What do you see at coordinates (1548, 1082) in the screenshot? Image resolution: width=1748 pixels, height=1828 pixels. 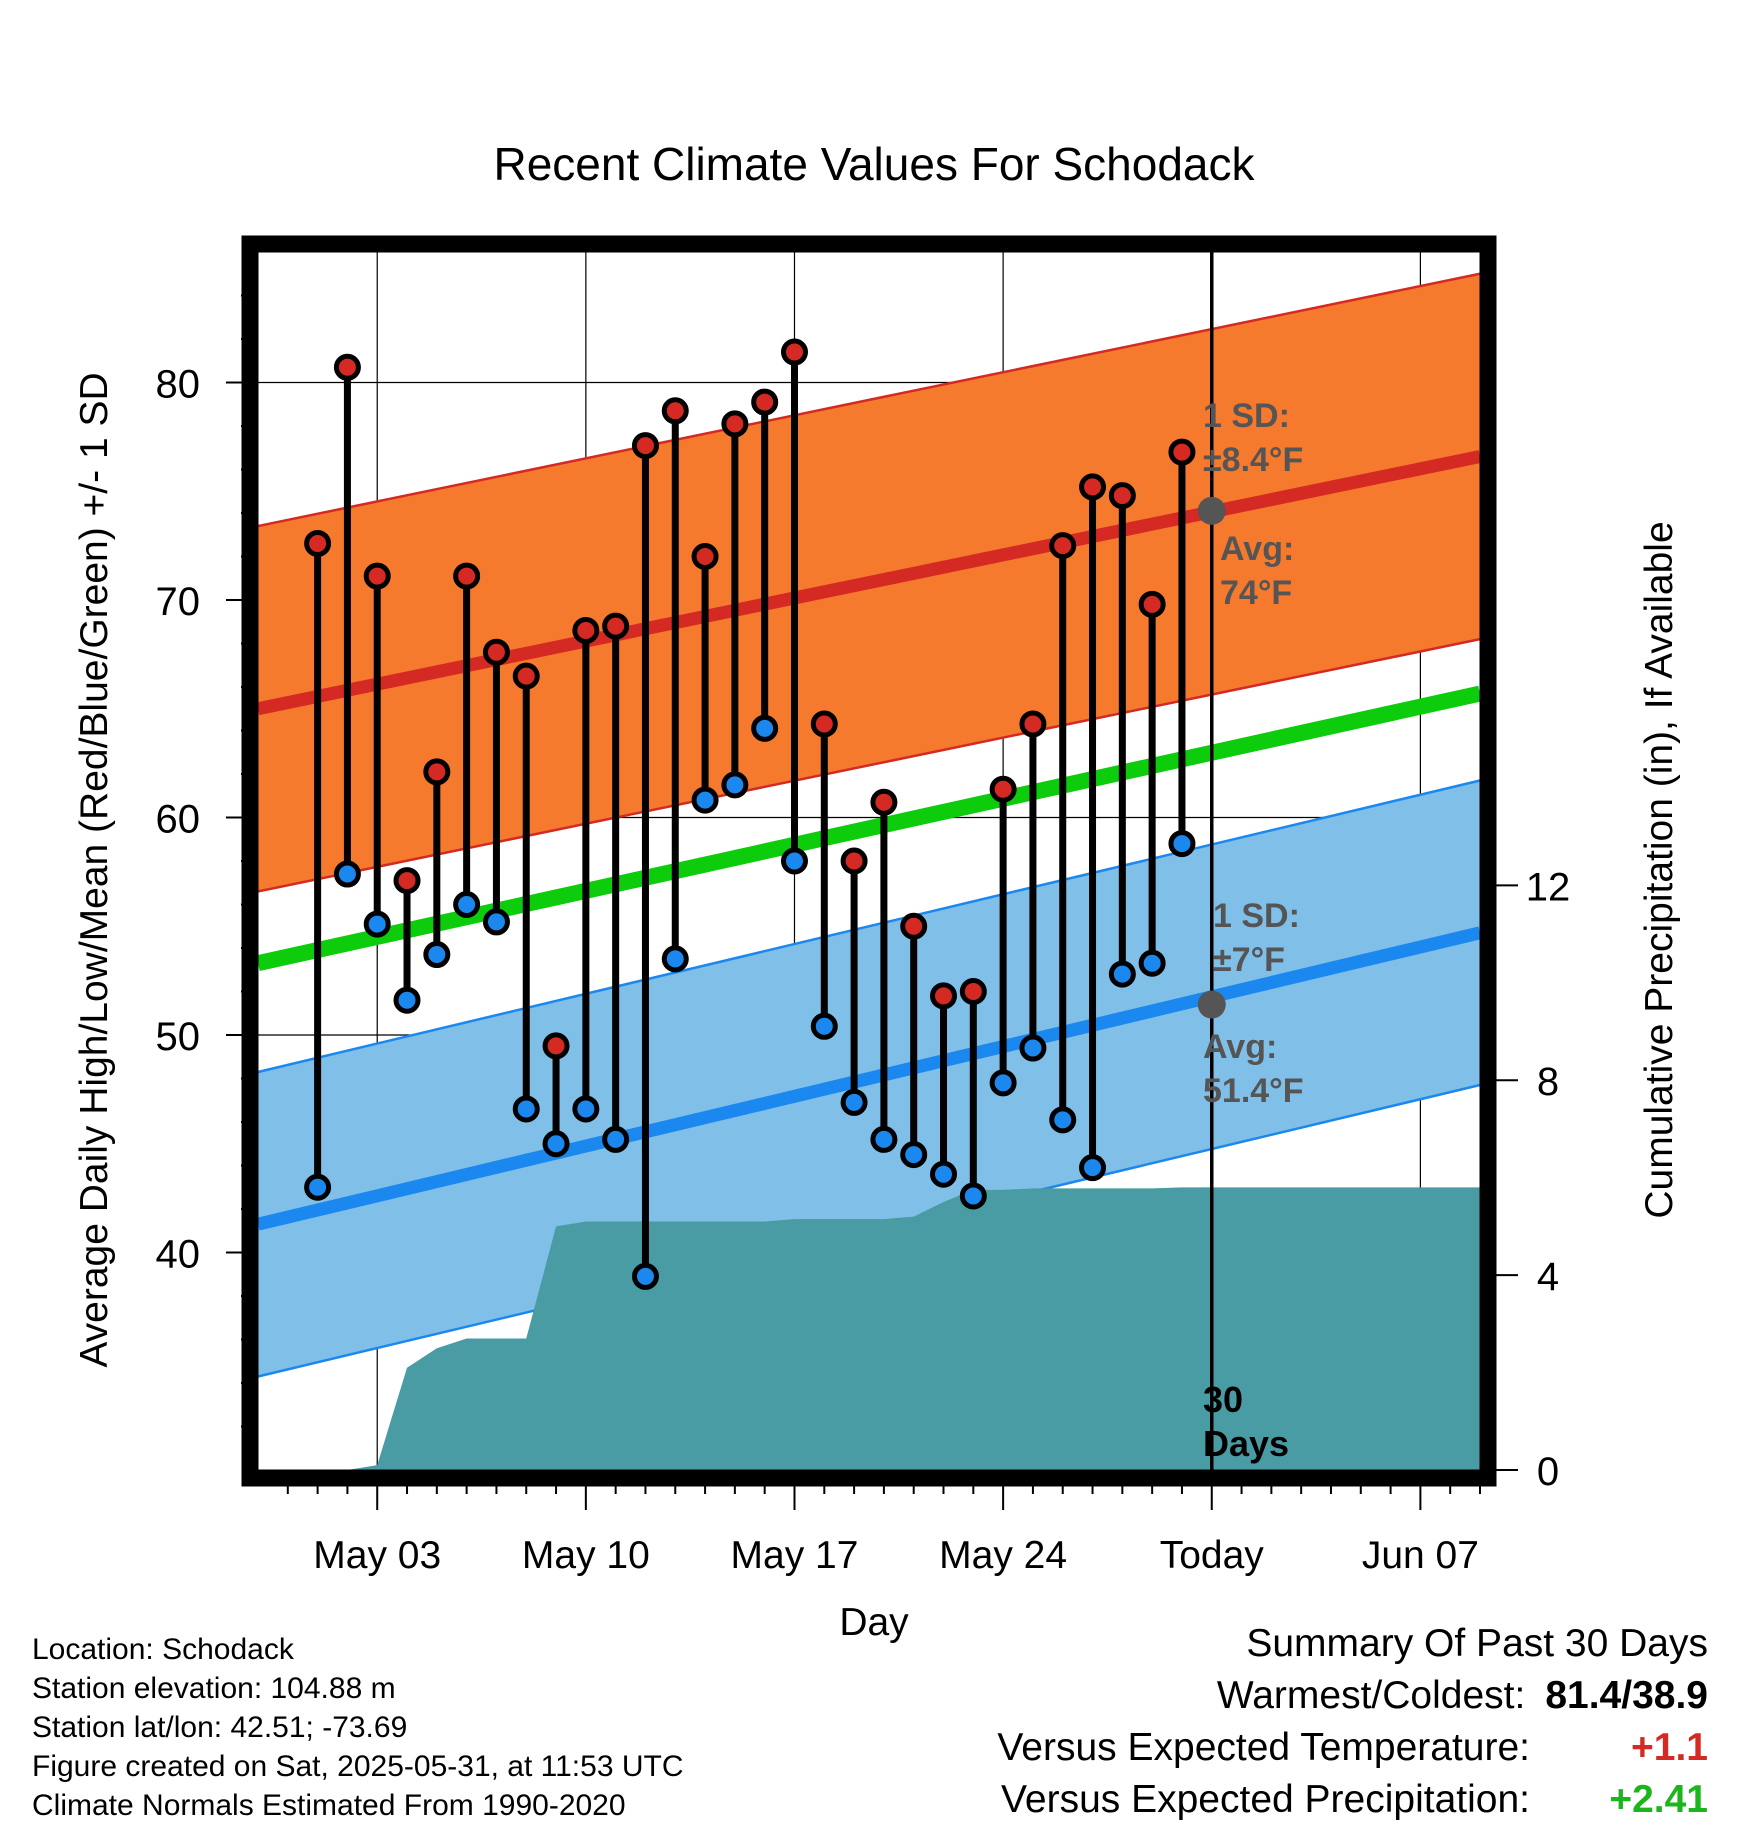 I see `y-right-tick-label: 8` at bounding box center [1548, 1082].